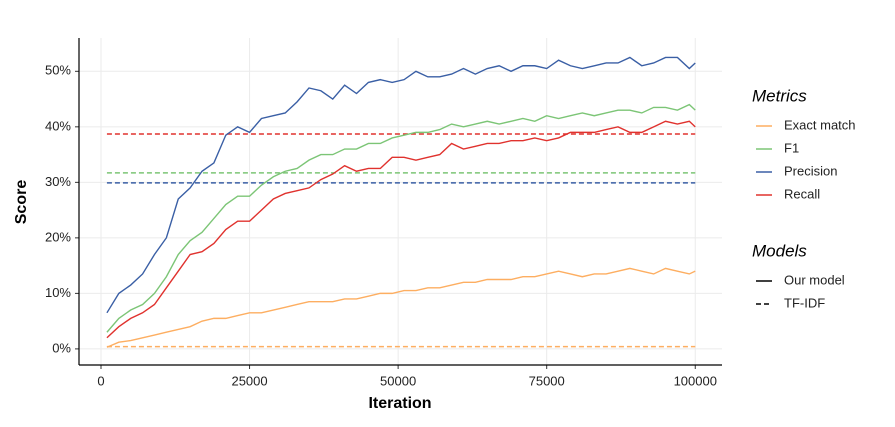 This screenshot has height=427, width=895. I want to click on legend-label: TF-IDF, so click(804, 302).